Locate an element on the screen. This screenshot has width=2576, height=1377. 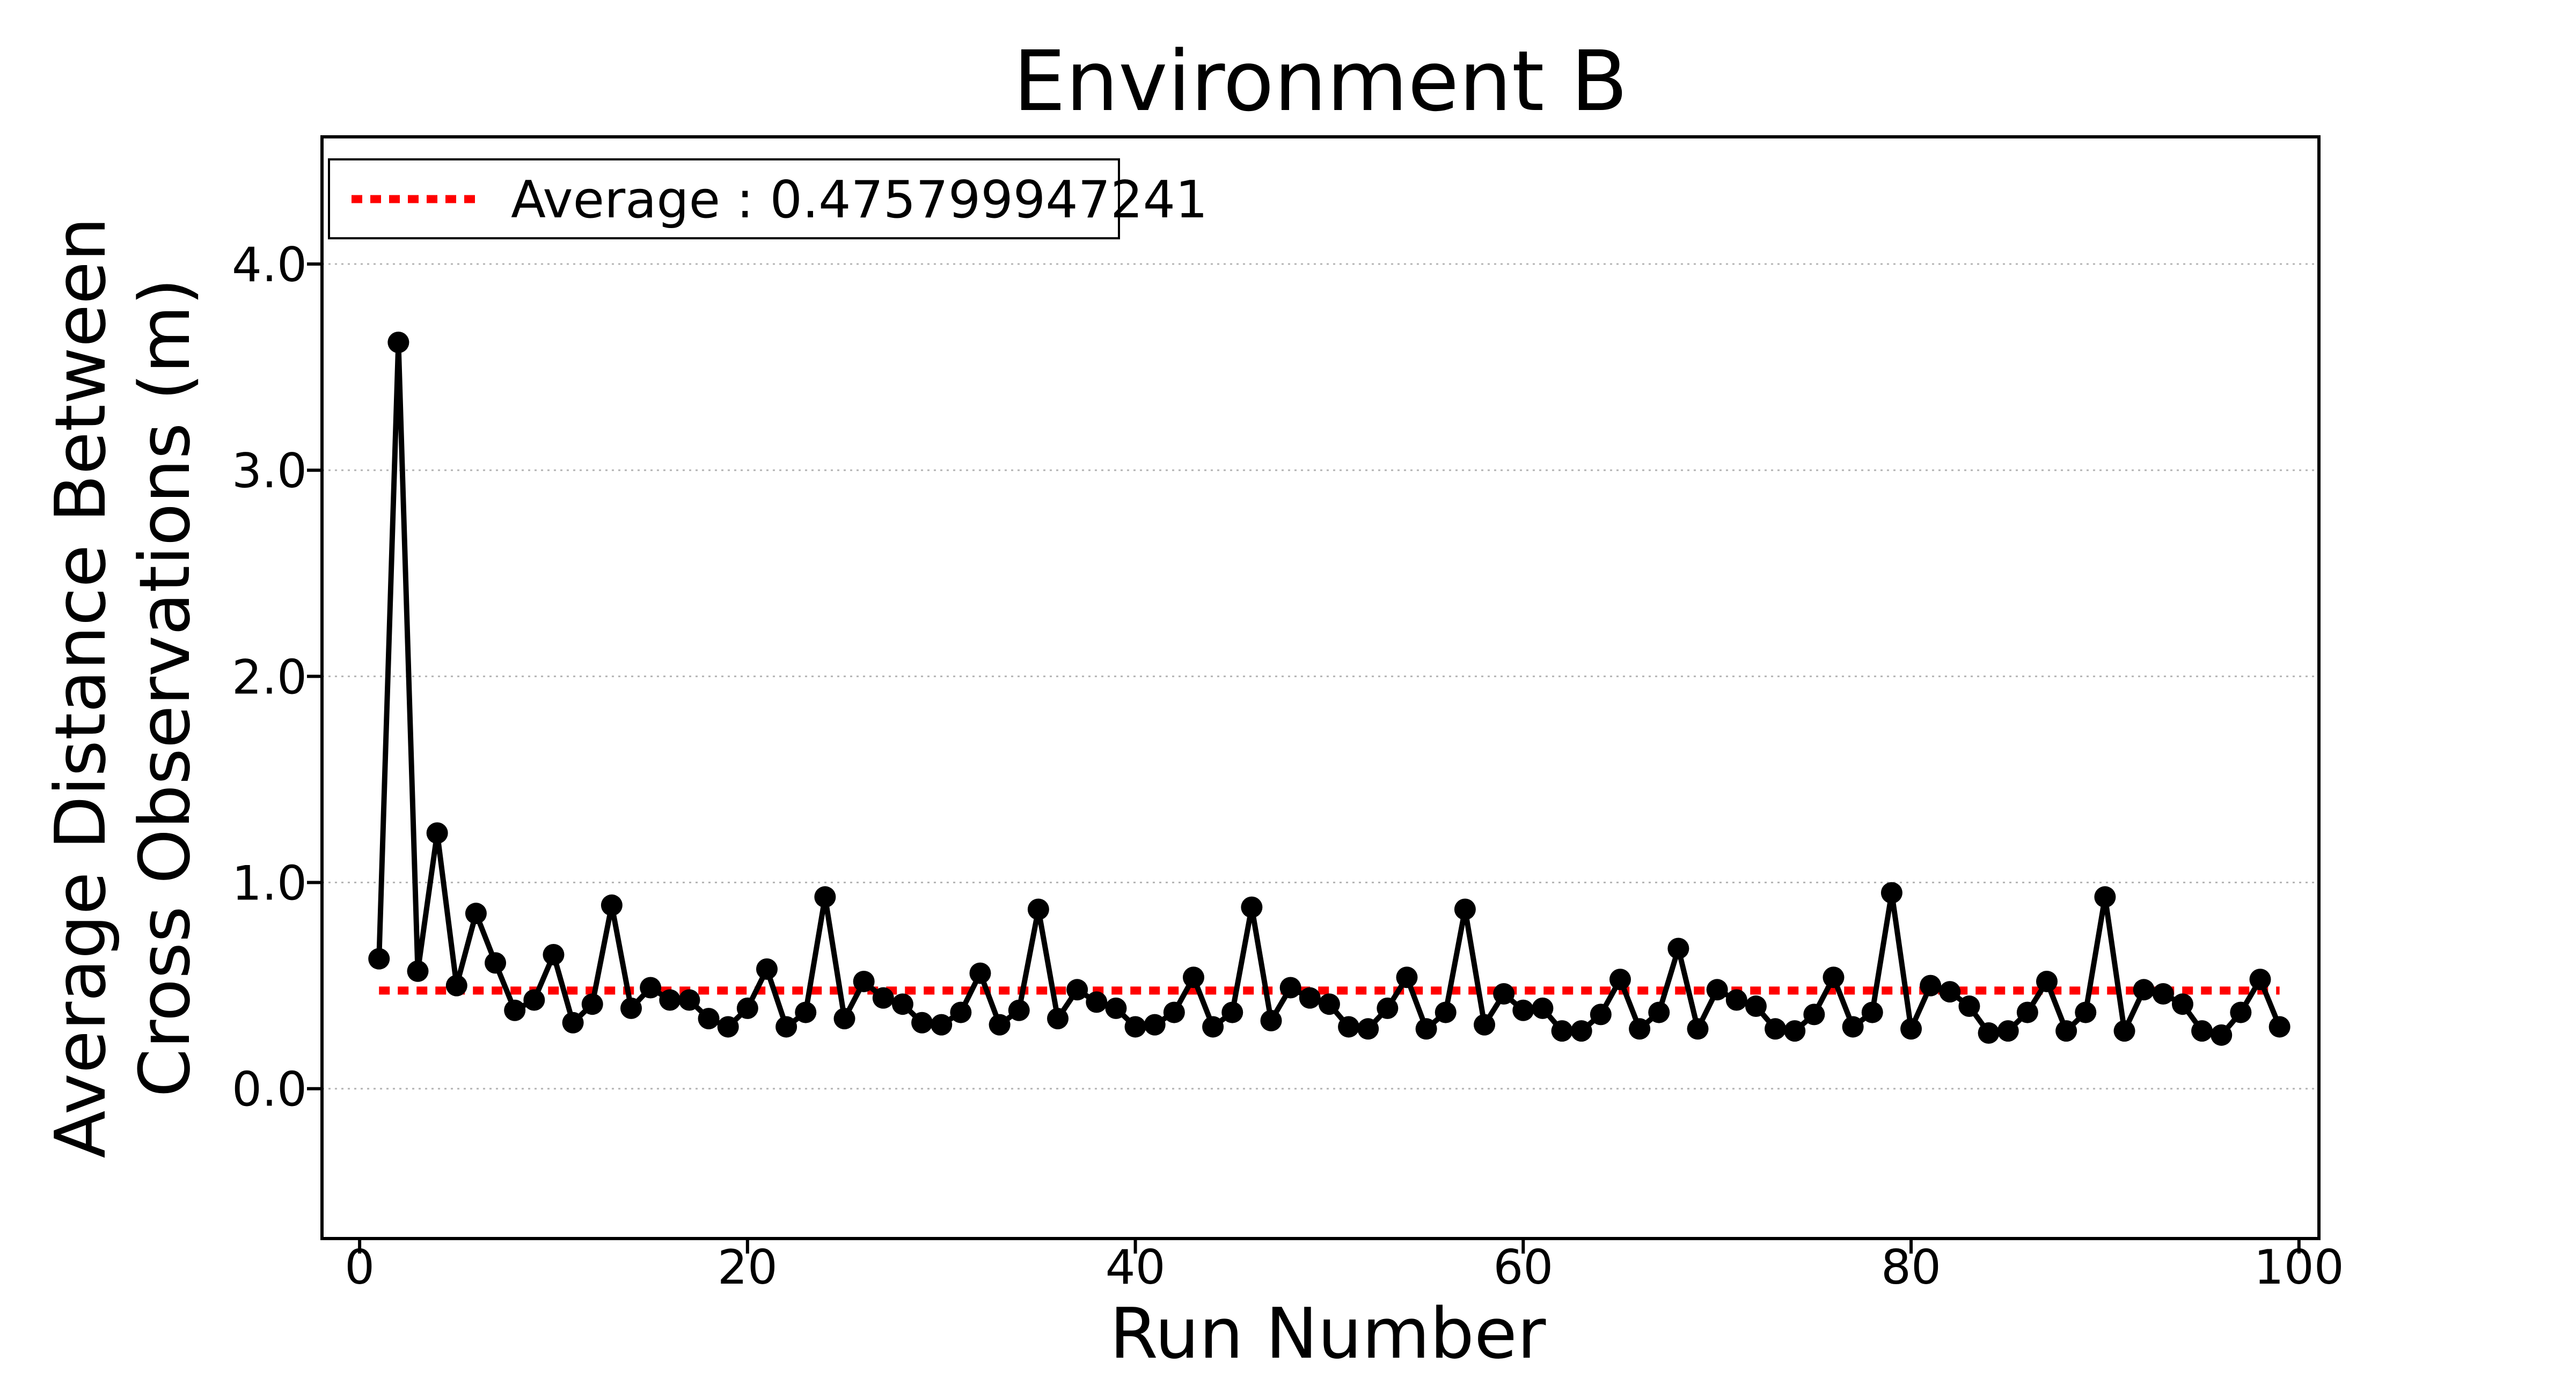
y-tick-label: 3.0 is located at coordinates (269, 471).